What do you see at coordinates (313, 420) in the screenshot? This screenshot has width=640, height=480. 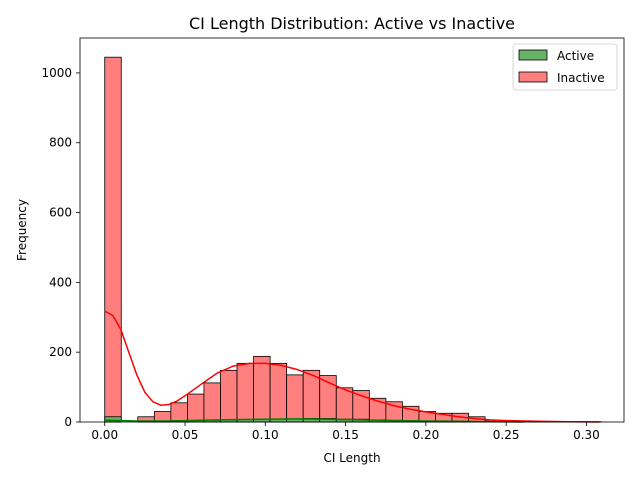 I see `active-kde-line` at bounding box center [313, 420].